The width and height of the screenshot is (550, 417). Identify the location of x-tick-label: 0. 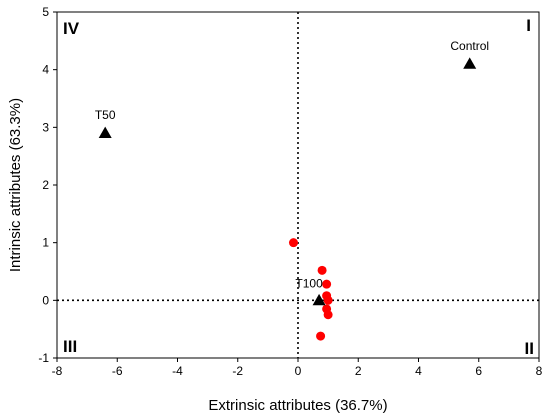
(298, 371).